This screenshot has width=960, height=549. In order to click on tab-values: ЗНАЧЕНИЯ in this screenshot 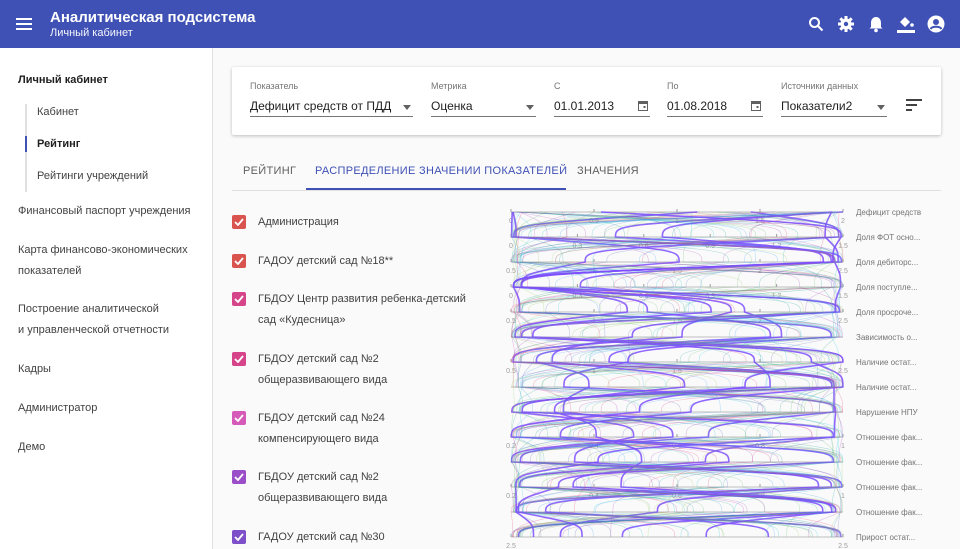, I will do `click(608, 171)`.